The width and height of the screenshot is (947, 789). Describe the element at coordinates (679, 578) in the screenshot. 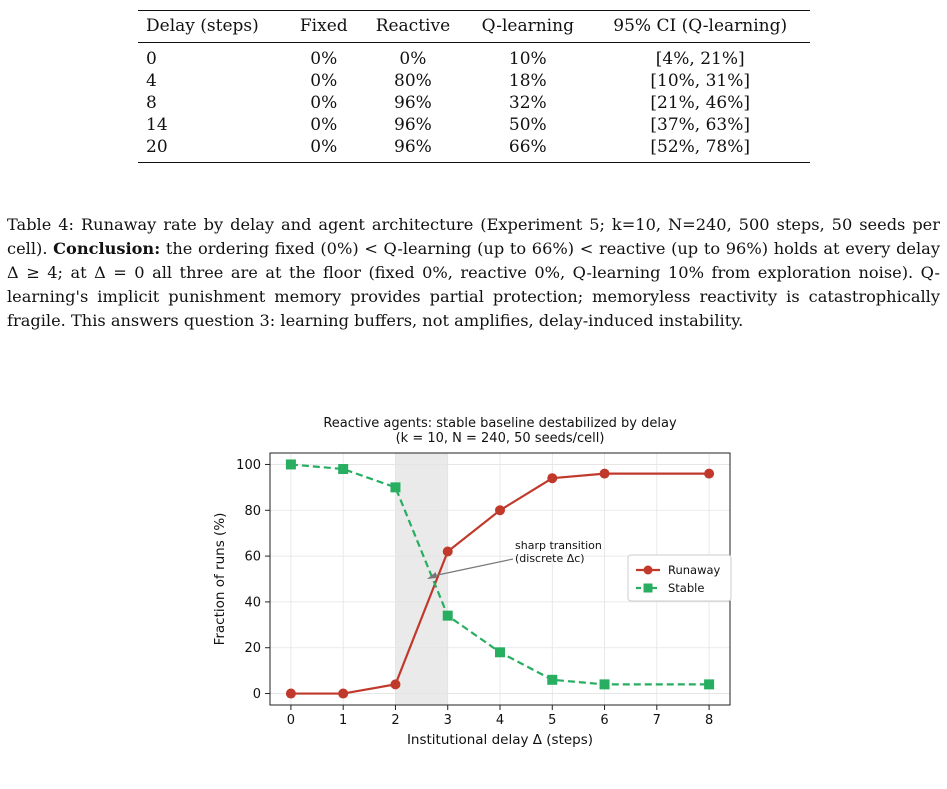

I see `legend-box` at that location.